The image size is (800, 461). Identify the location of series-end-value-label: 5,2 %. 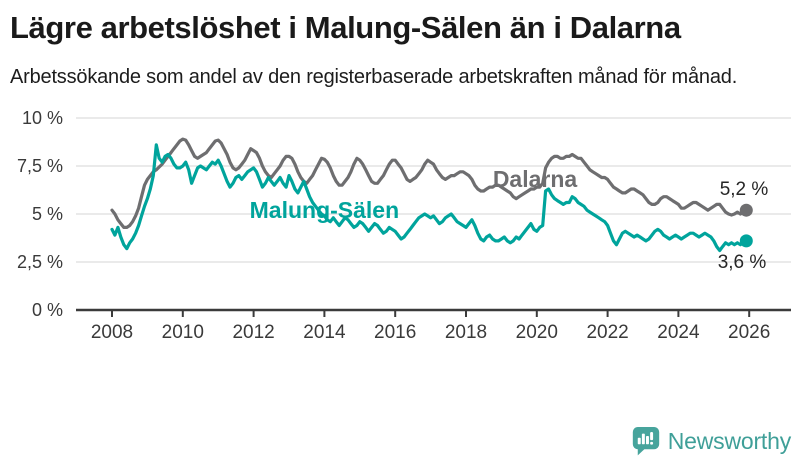
(744, 189).